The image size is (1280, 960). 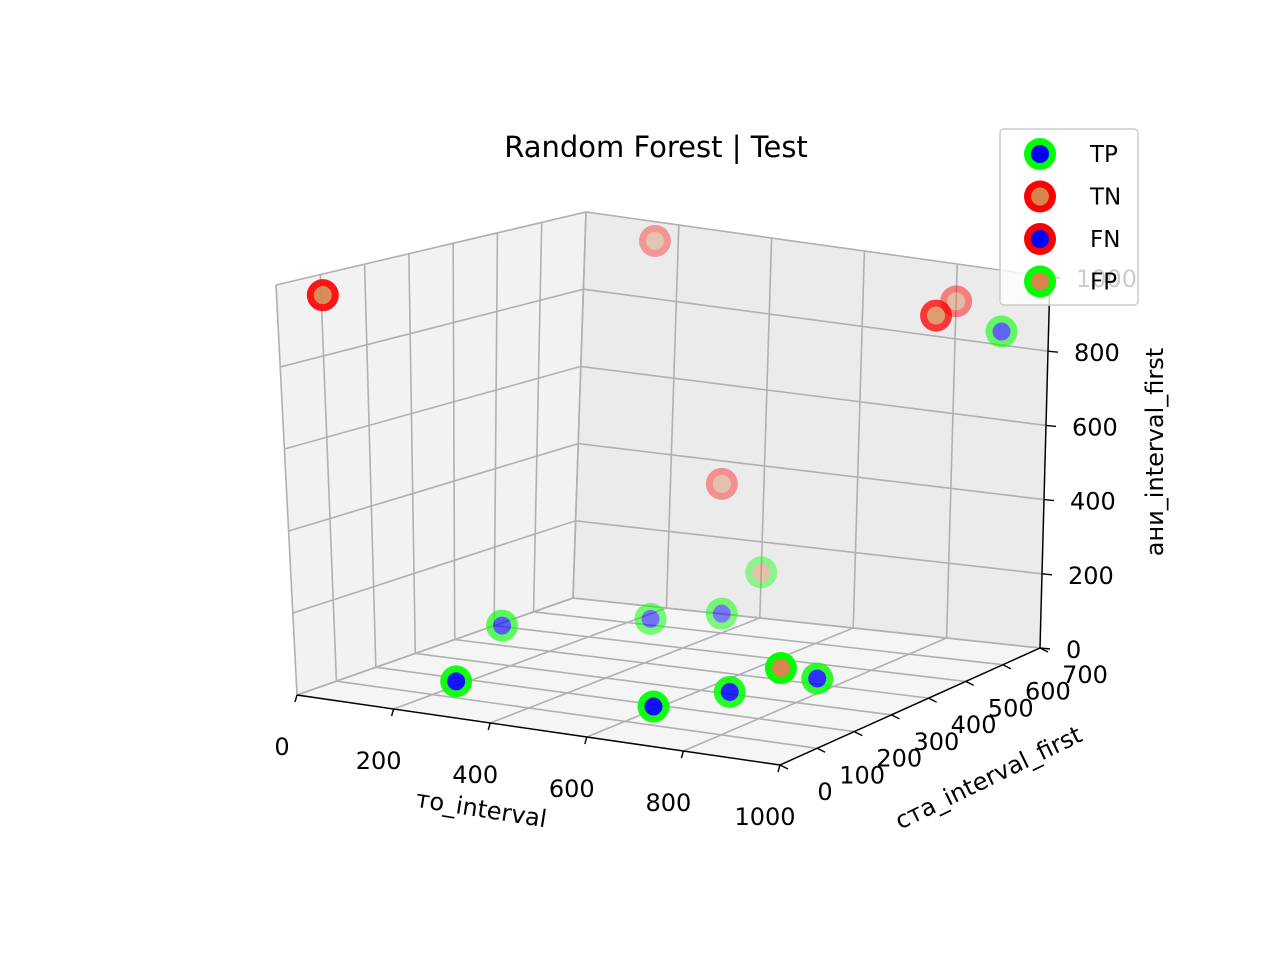 I want to click on x-axis-label: то_interval, so click(x=481, y=809).